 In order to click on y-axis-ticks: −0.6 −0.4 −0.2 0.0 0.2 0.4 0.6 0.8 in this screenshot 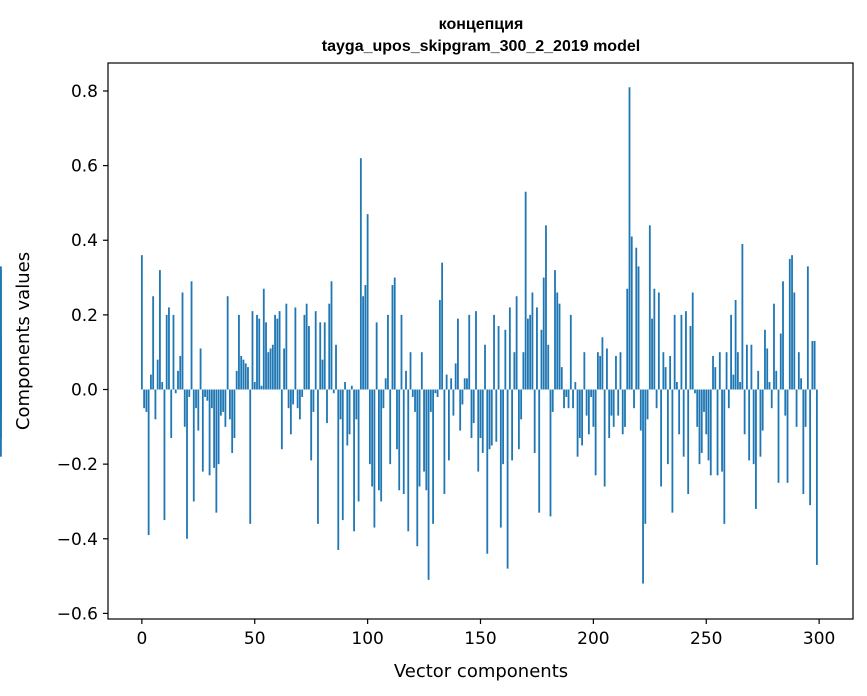, I will do `click(82, 353)`.